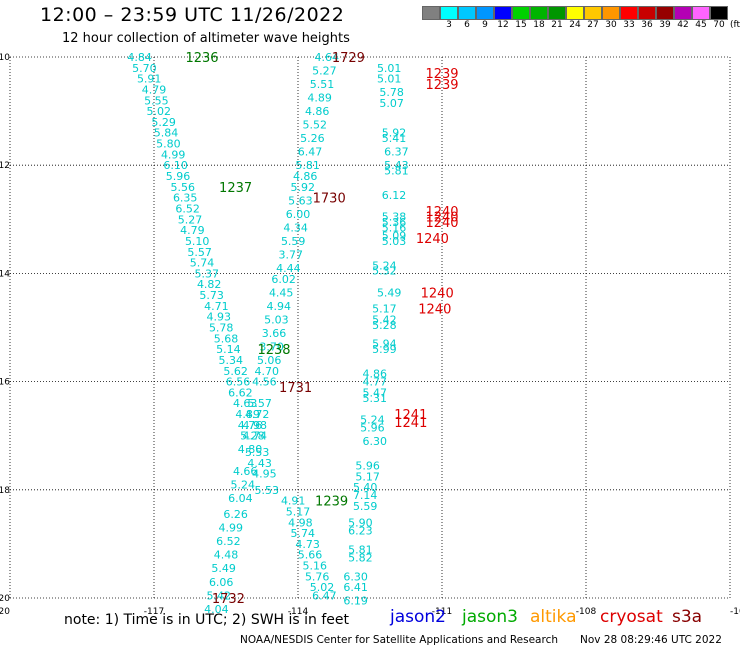 This screenshot has width=740, height=650. I want to click on wave-height-value: 5.82, so click(360, 557).